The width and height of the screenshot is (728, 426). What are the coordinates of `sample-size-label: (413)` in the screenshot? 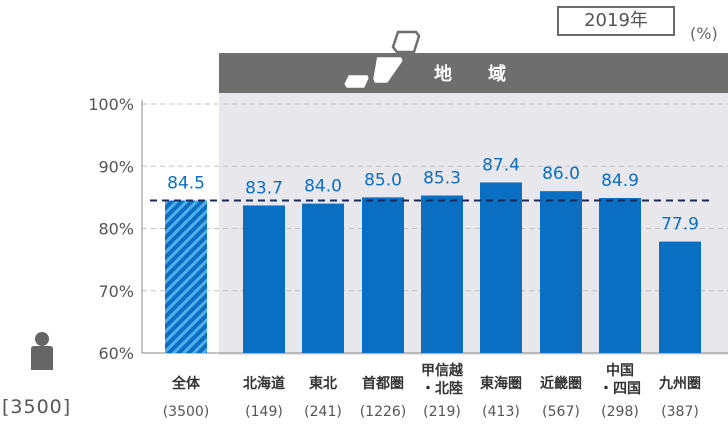 It's located at (501, 412).